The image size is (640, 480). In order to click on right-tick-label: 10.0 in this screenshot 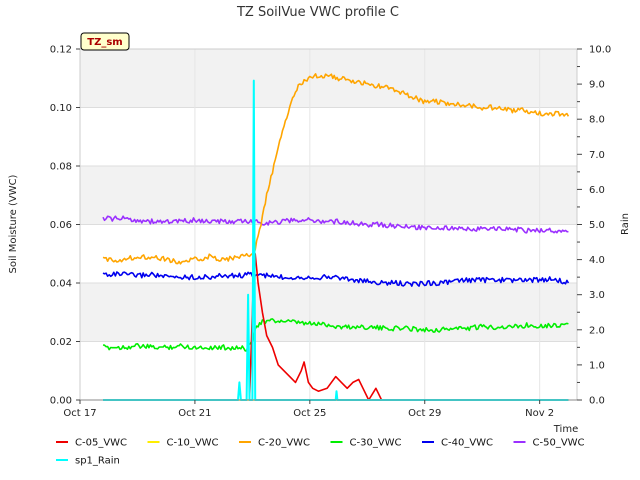, I will do `click(600, 50)`.